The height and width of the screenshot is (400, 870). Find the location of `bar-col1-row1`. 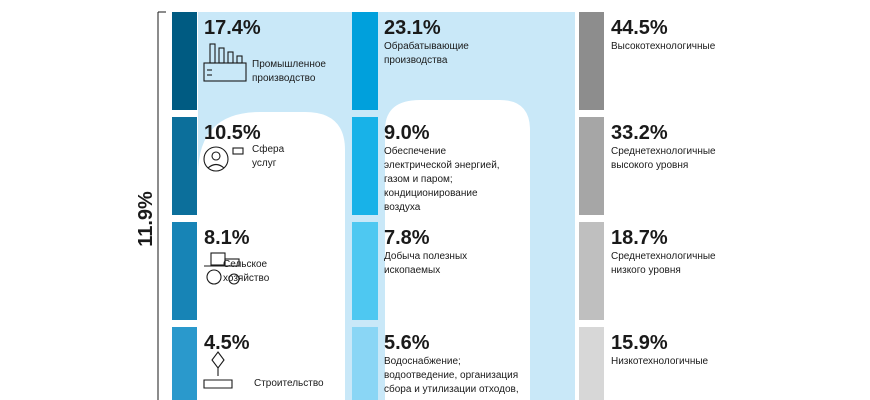

bar-col1-row1 is located at coordinates (184, 61).